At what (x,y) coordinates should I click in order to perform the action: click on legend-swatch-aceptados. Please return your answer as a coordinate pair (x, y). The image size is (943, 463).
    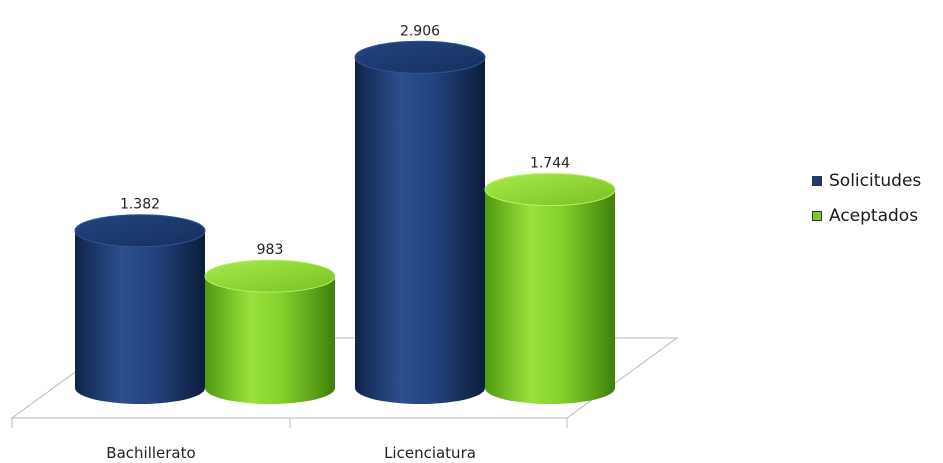
    Looking at the image, I should click on (817, 216).